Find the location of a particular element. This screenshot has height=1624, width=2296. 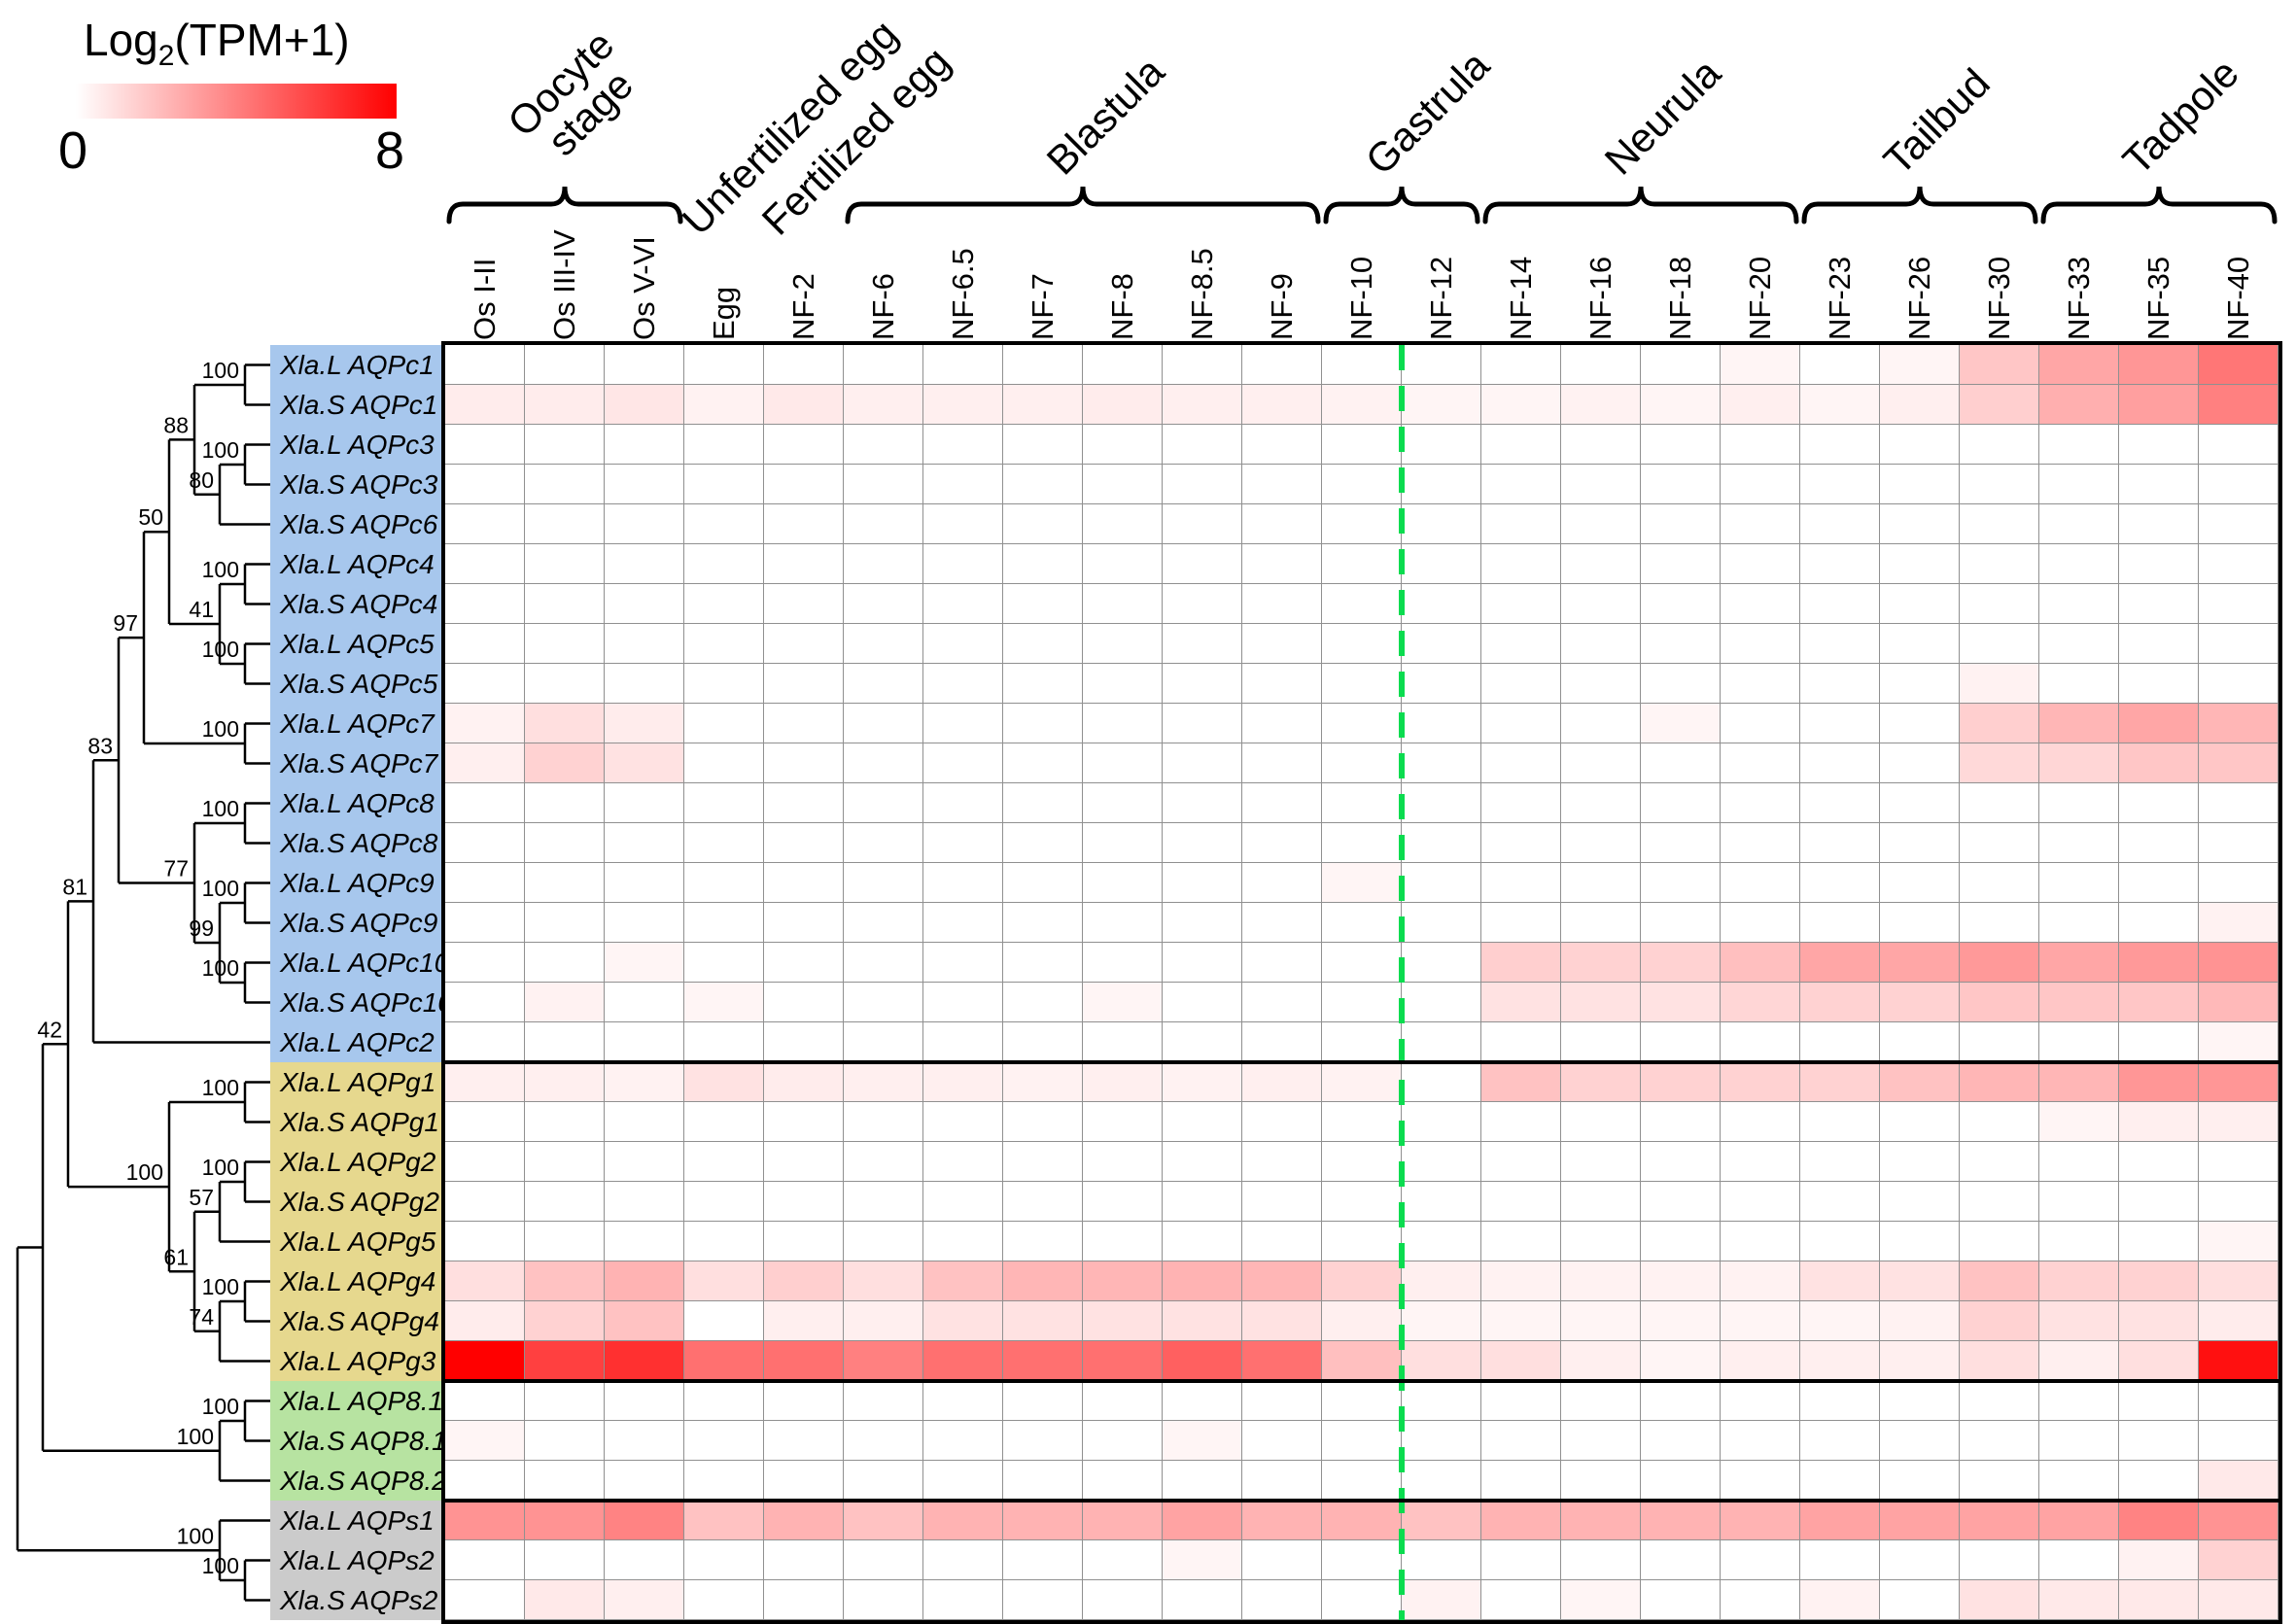

row-label: Xla.L AQPg2 is located at coordinates (357, 1162).